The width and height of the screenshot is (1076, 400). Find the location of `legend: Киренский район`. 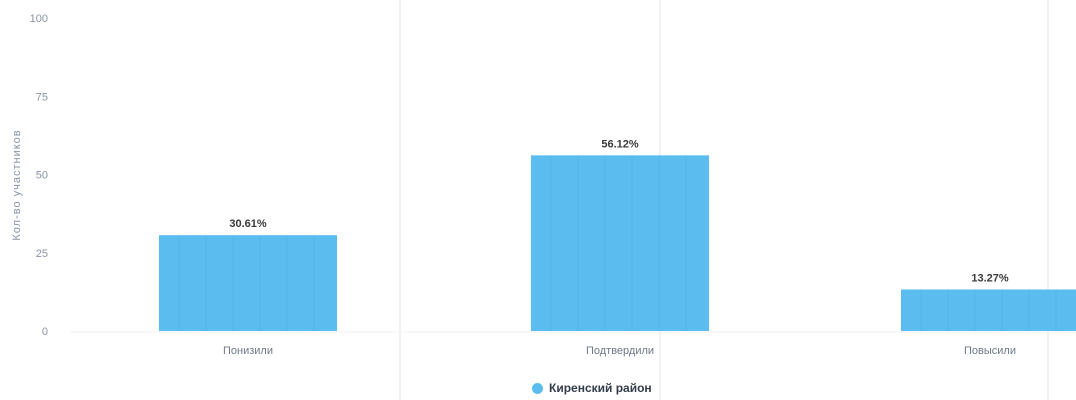

legend: Киренский район is located at coordinates (592, 388).